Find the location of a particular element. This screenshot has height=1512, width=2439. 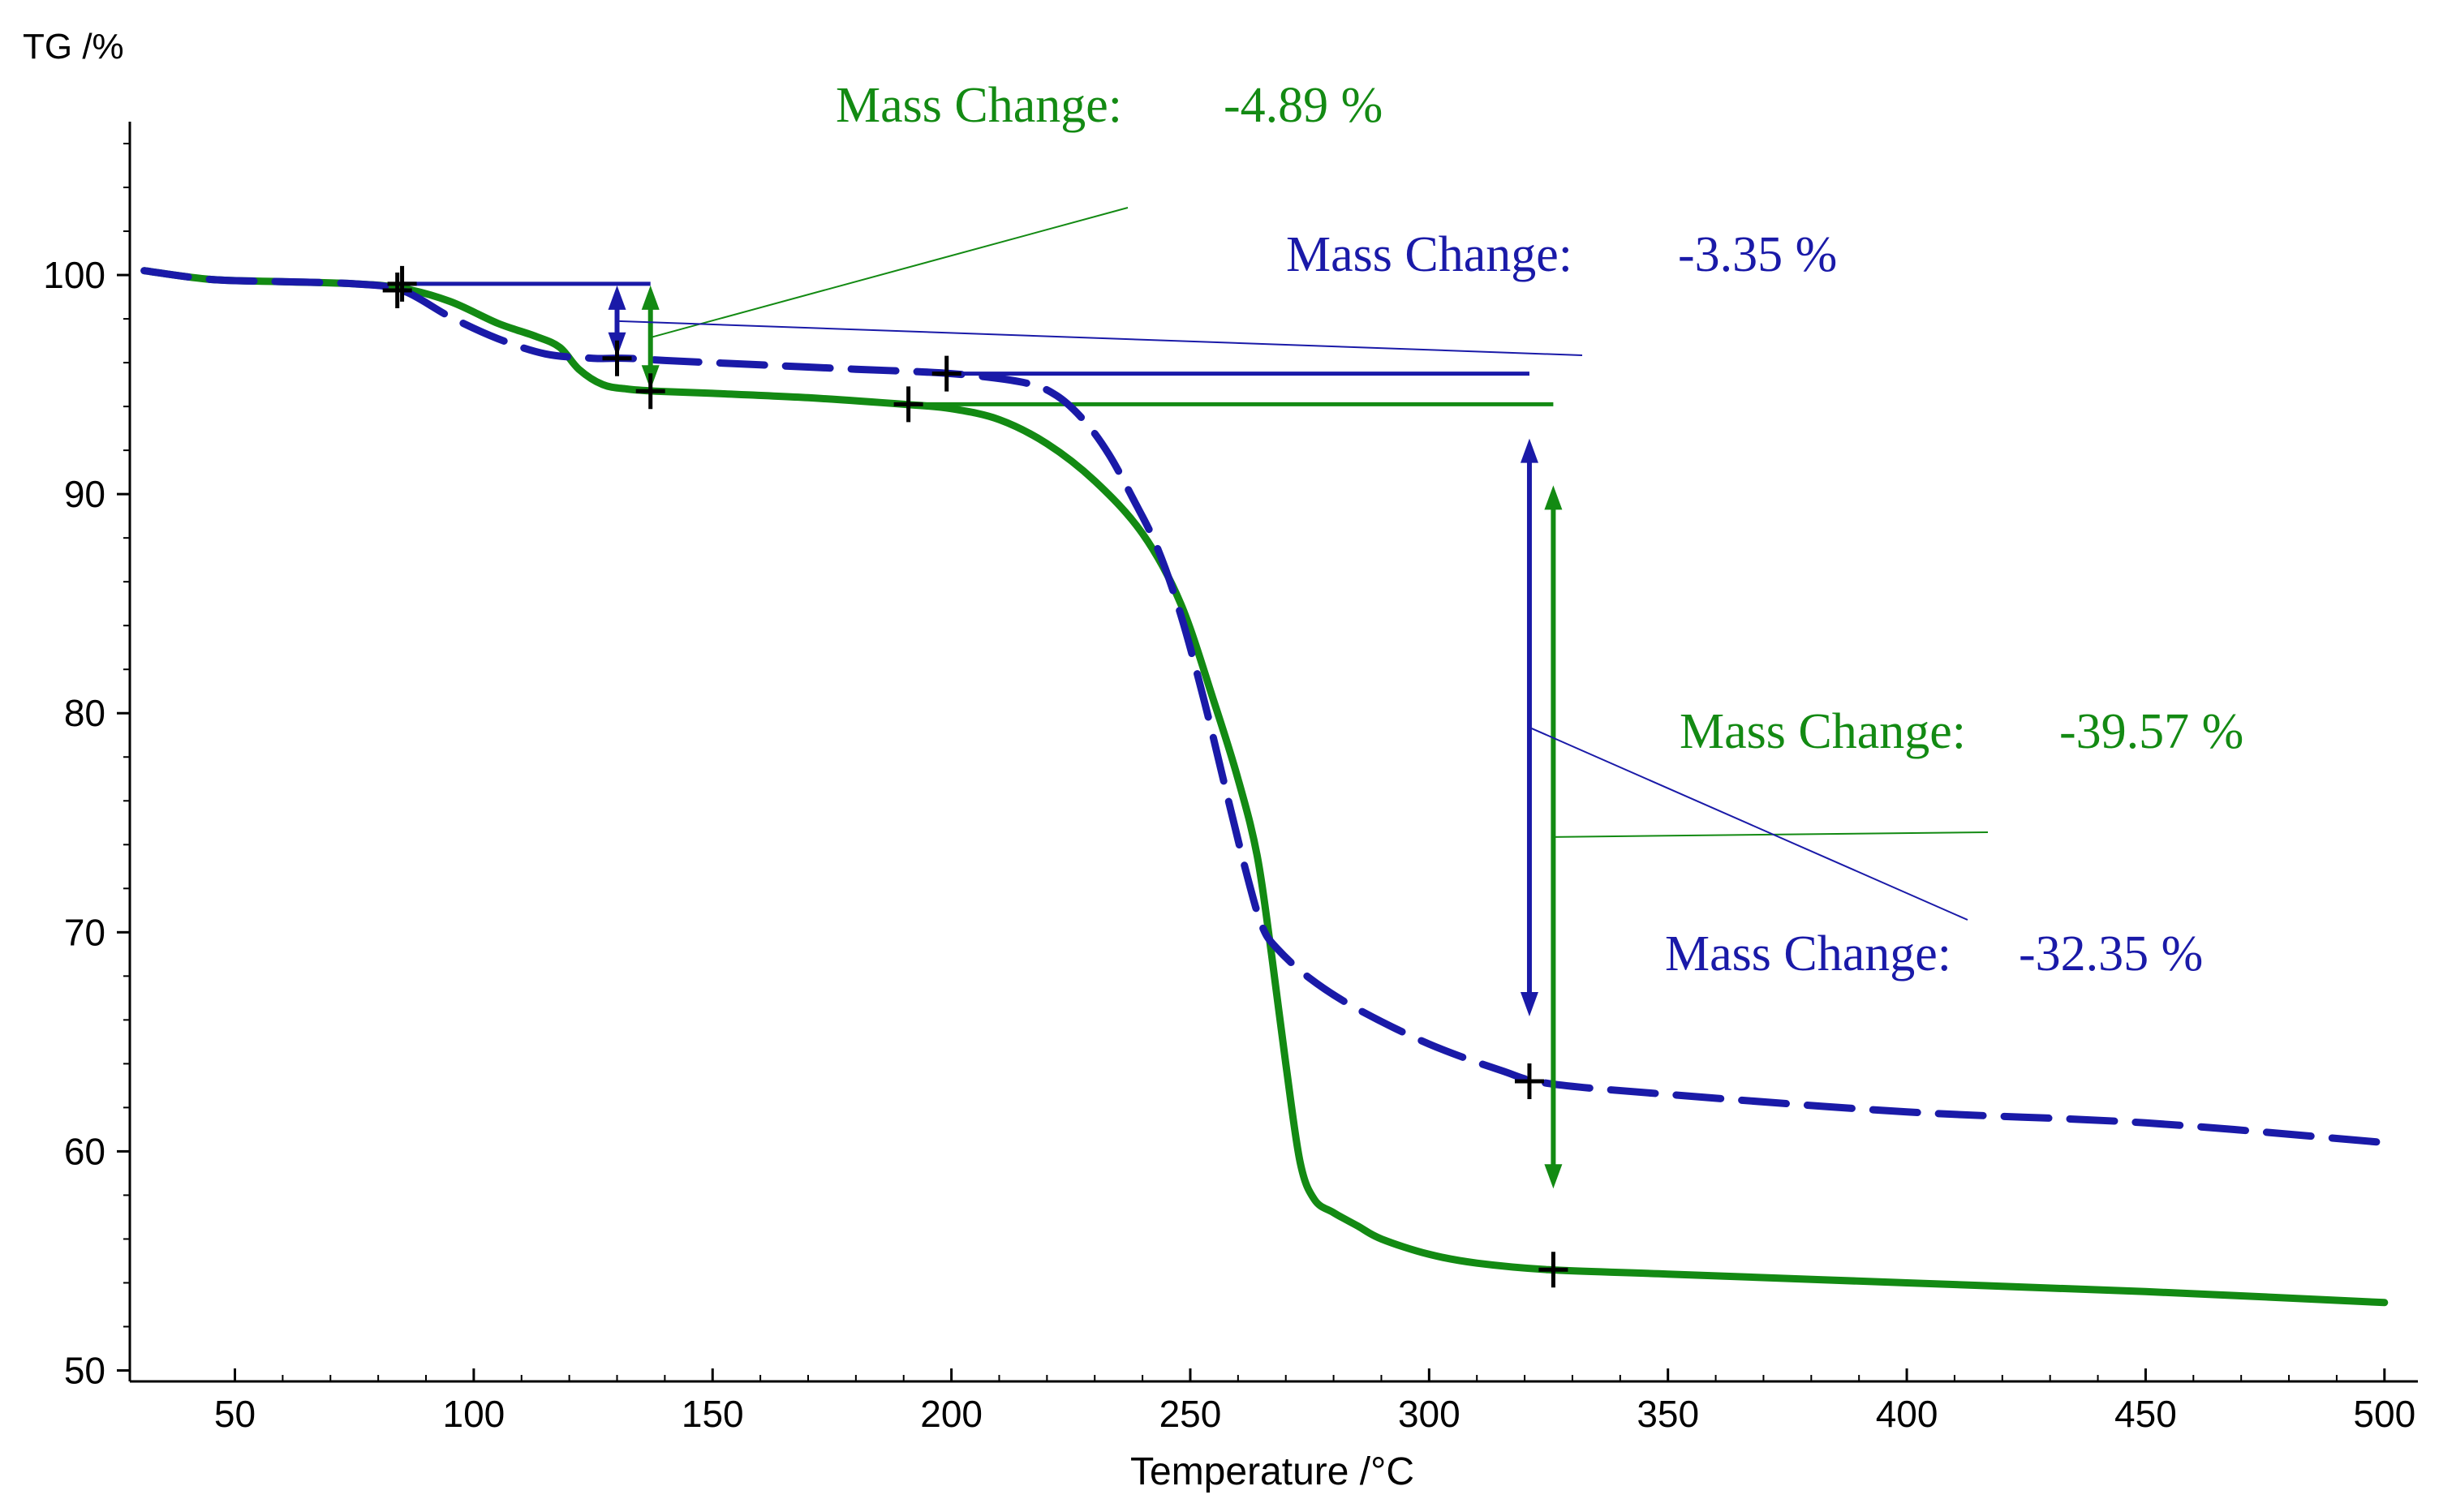

x-tick-label-250: 250 is located at coordinates (1190, 1414).